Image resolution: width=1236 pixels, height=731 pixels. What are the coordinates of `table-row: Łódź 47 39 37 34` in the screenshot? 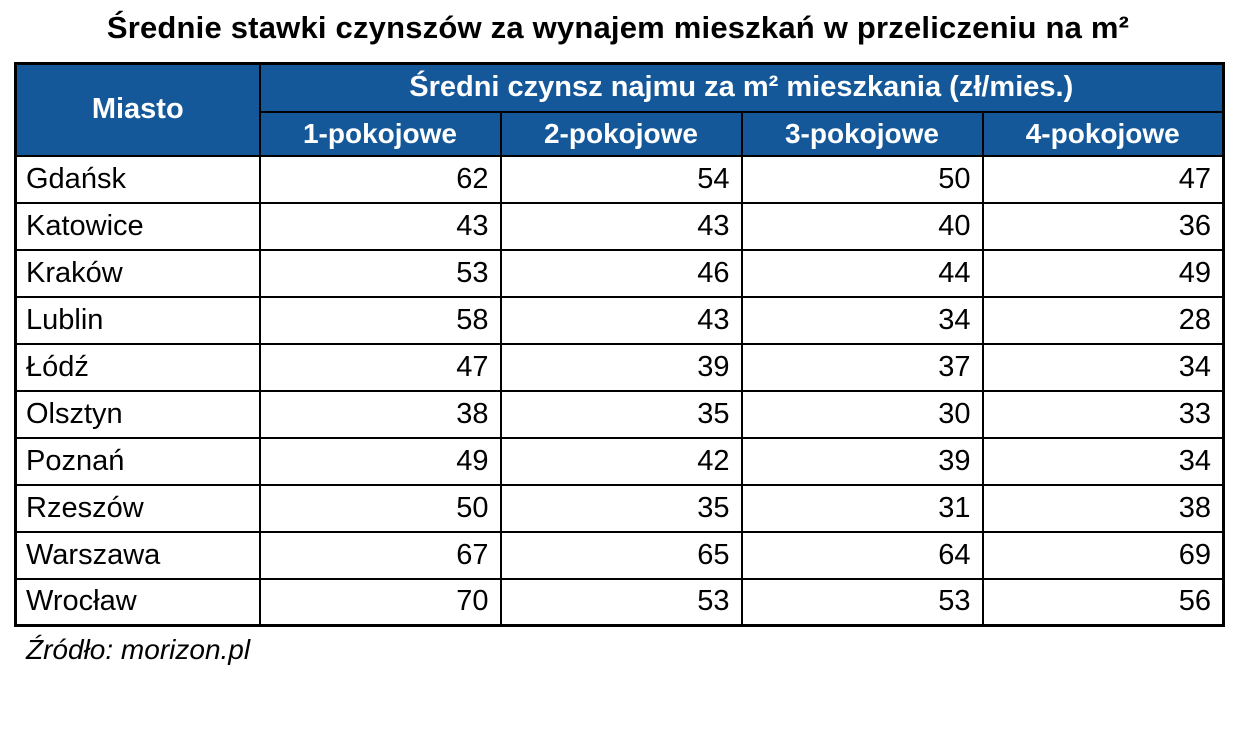 It's located at (619, 367).